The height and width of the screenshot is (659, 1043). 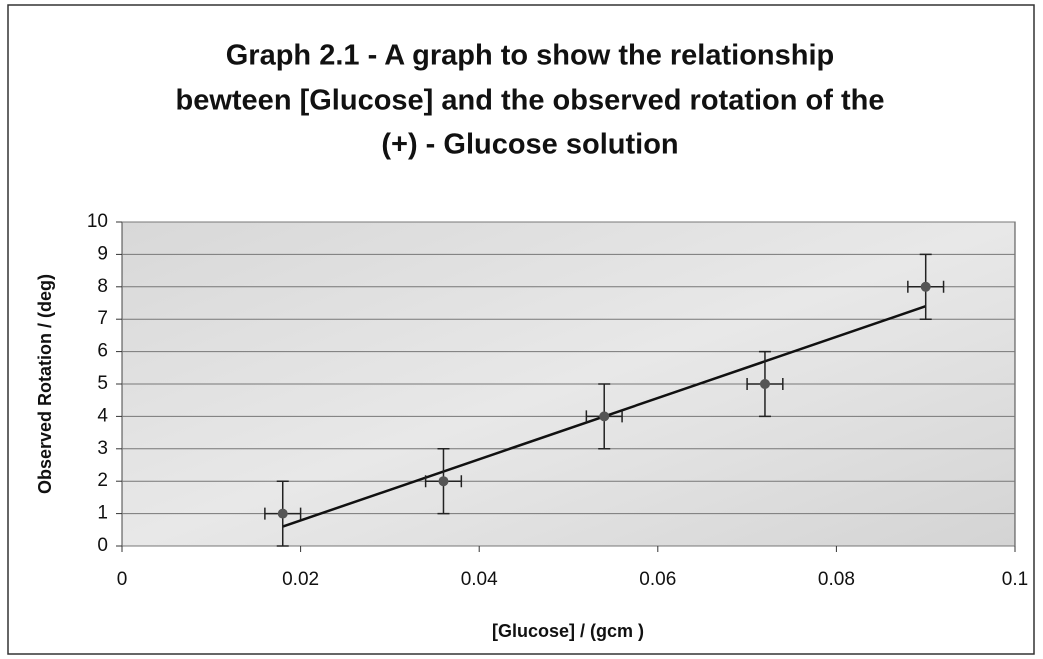 What do you see at coordinates (300, 579) in the screenshot?
I see `x-tick-label: 0.02` at bounding box center [300, 579].